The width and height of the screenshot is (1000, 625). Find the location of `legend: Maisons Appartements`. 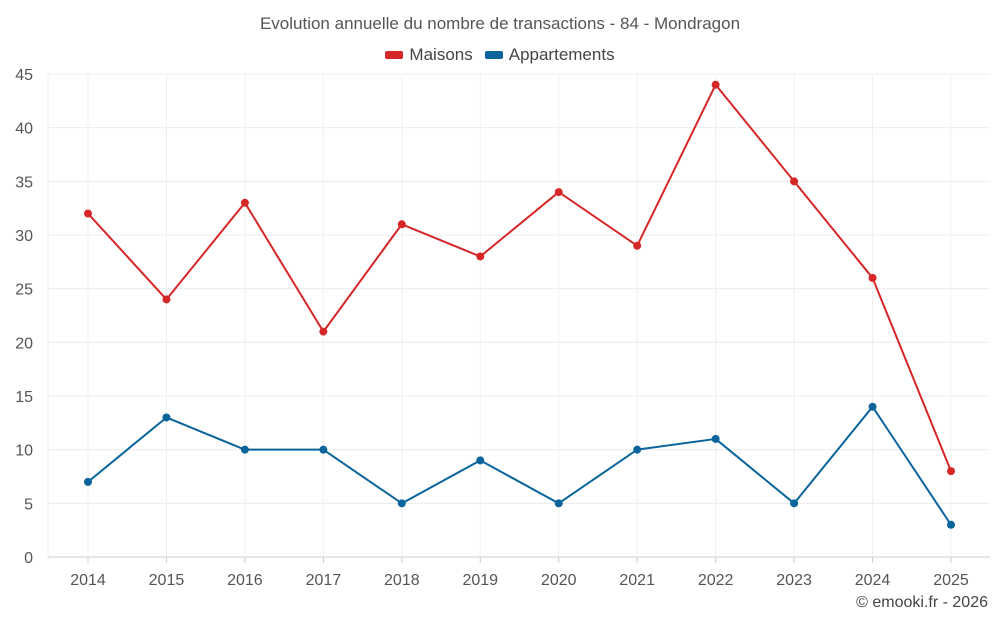

legend: Maisons Appartements is located at coordinates (500, 55).